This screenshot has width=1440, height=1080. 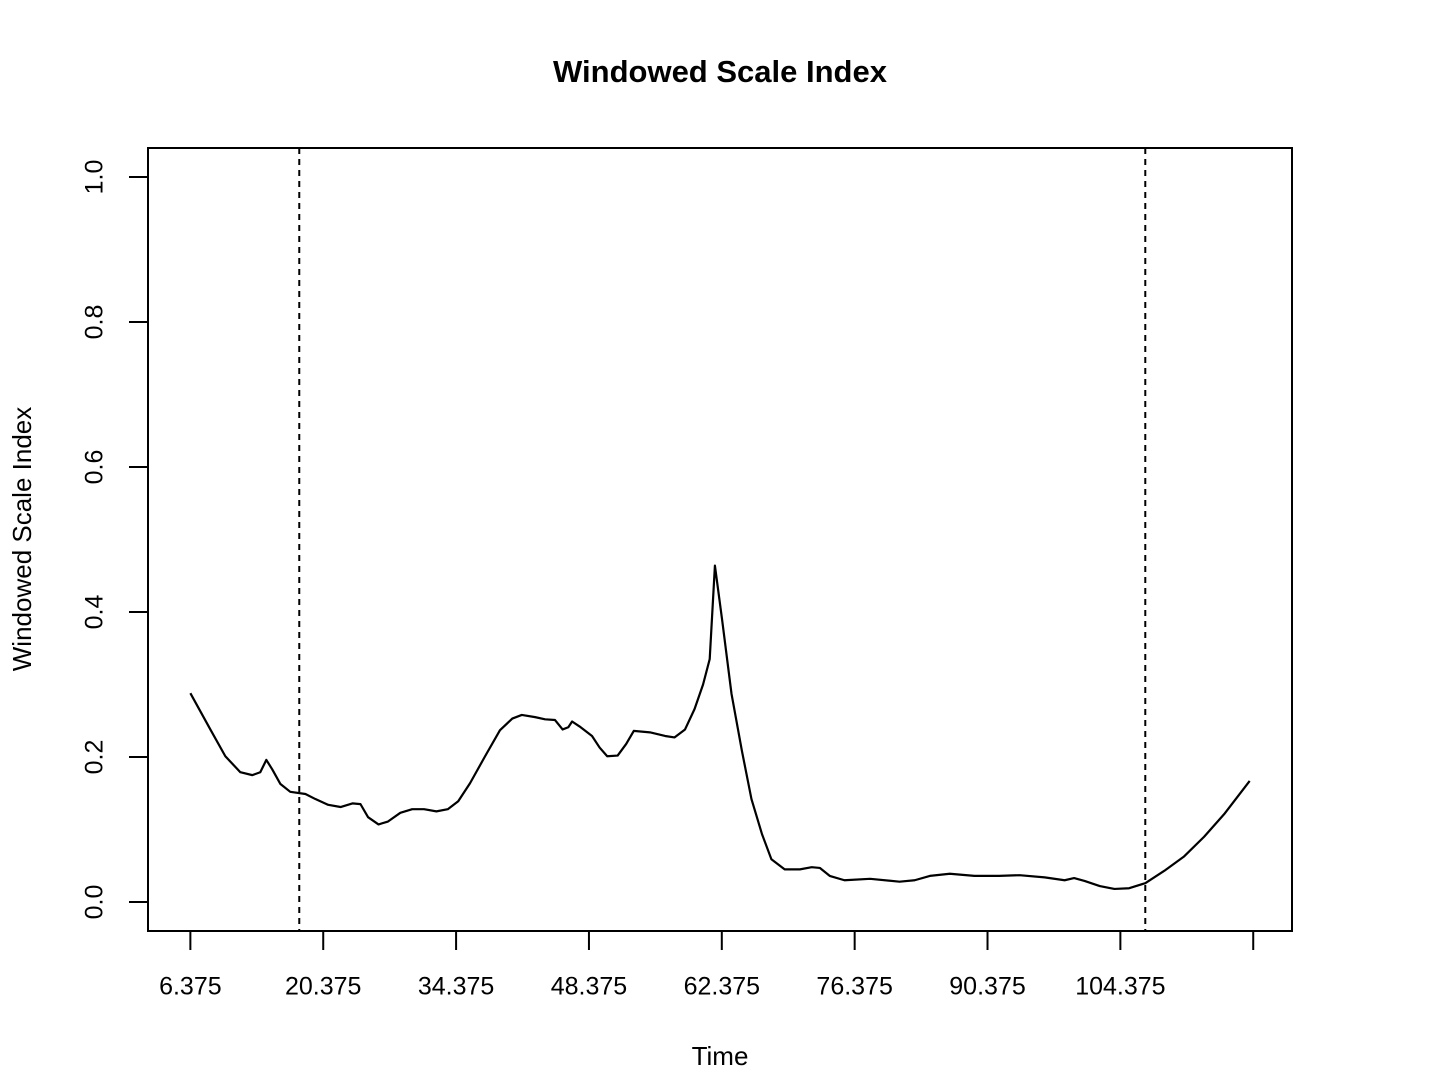 I want to click on x-tick-label: 90.375, so click(x=987, y=987).